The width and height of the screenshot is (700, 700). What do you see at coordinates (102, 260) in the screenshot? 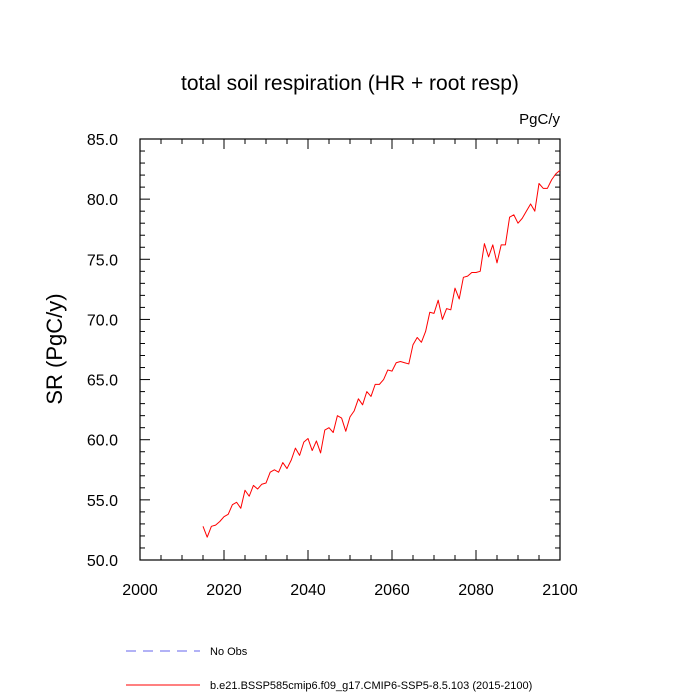
I see `y-tick-label: 75.0` at bounding box center [102, 260].